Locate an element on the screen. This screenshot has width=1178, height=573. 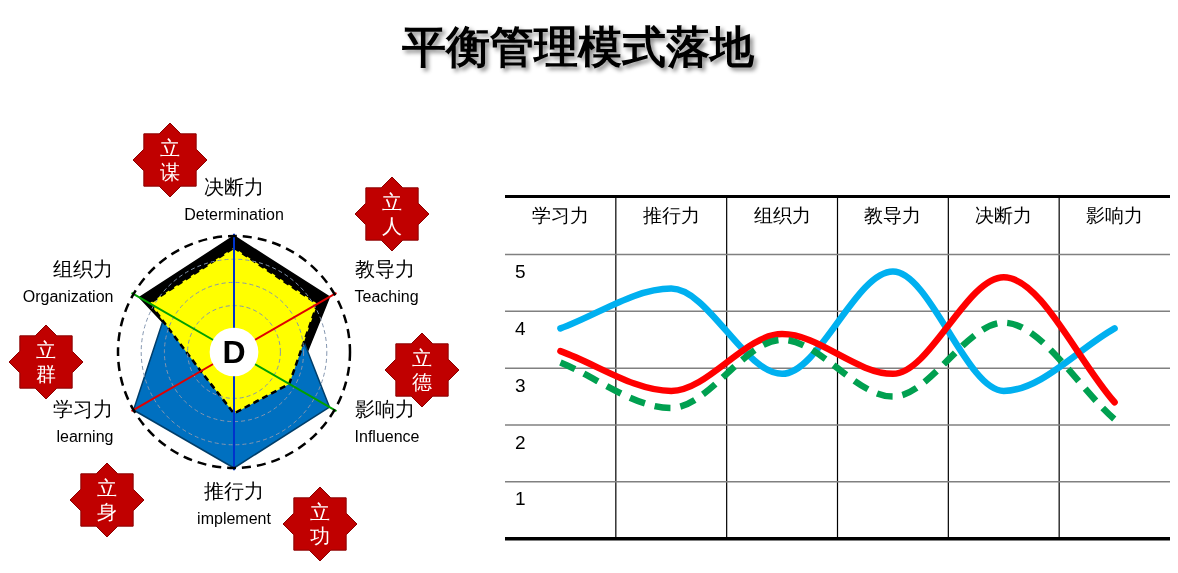
annotation: 立功 is located at coordinates (320, 524).